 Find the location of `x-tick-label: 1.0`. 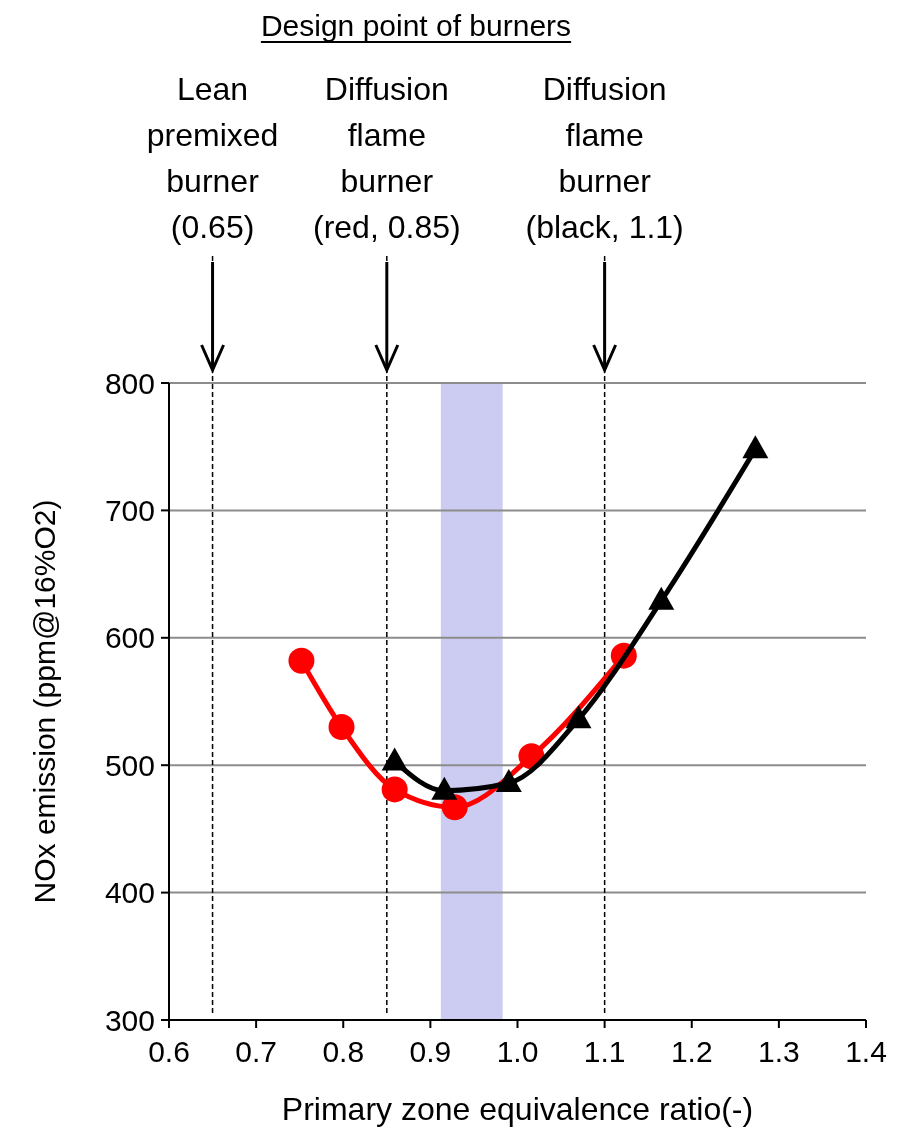

x-tick-label: 1.0 is located at coordinates (517, 1051).